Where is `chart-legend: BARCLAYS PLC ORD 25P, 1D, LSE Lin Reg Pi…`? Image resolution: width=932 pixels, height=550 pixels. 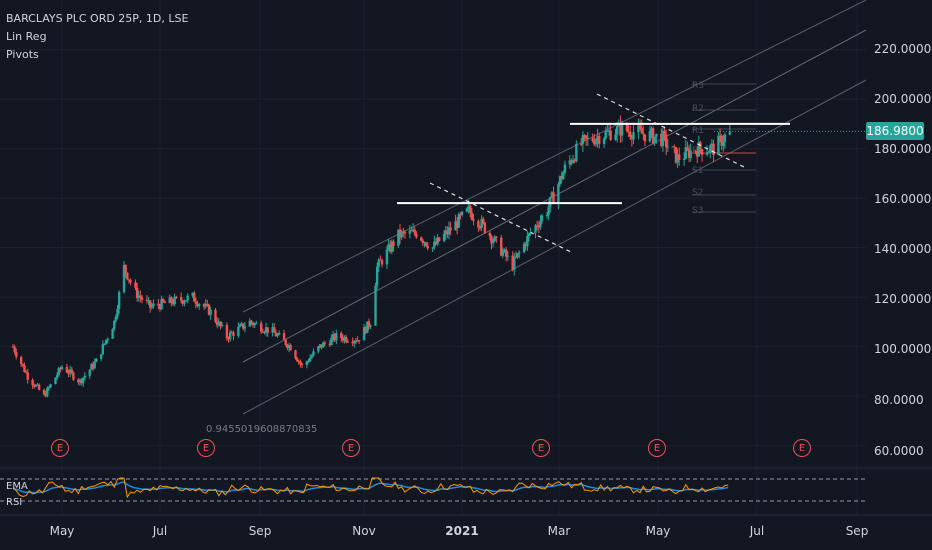
chart-legend: BARCLAYS PLC ORD 25P, 1D, LSE Lin Reg Pi… is located at coordinates (97, 37).